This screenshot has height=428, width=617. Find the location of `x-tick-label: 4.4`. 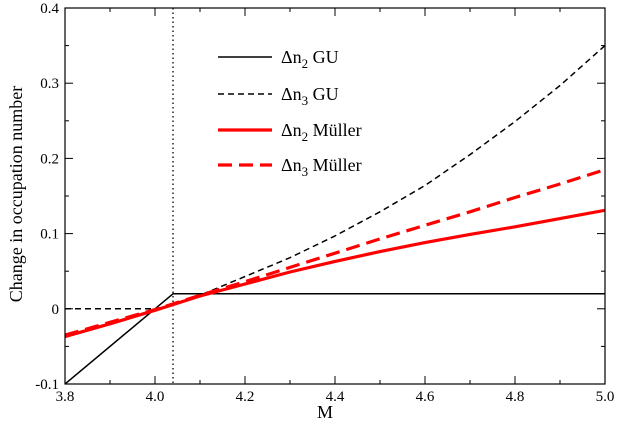

x-tick-label: 4.4 is located at coordinates (335, 397).